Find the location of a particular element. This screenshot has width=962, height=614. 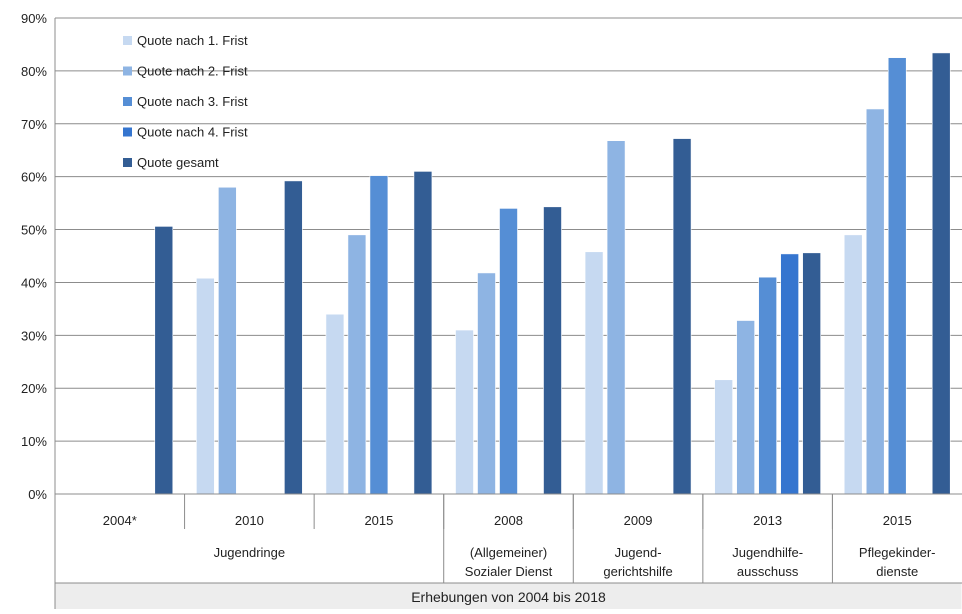

y-tick-label: 90% is located at coordinates (34, 18).